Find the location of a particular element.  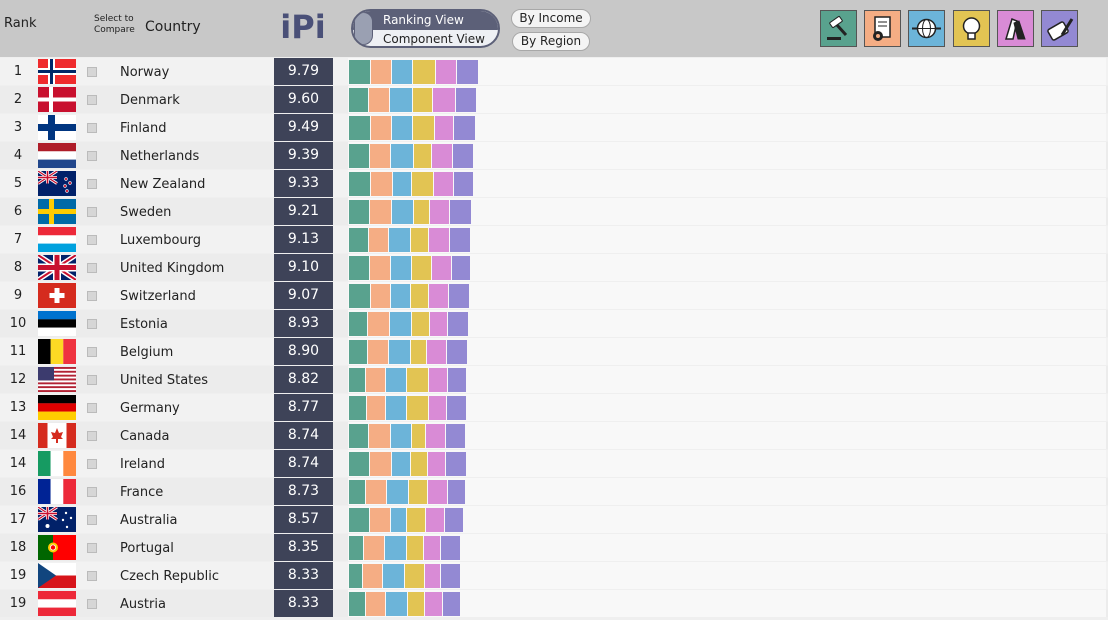

country-row: 19 Czech Republic 8.33 is located at coordinates (554, 575).